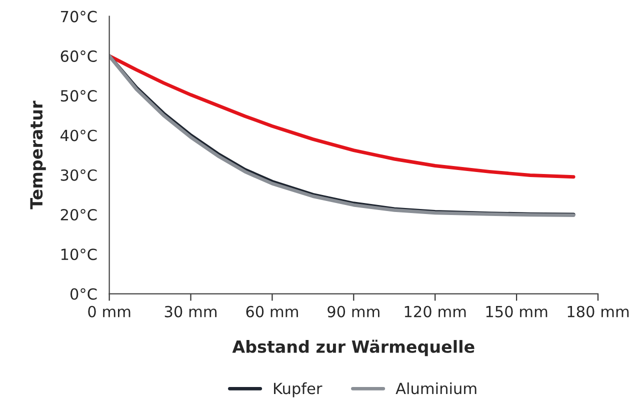 The height and width of the screenshot is (408, 643). Describe the element at coordinates (272, 312) in the screenshot. I see `x-tick-label: 60 mm` at that location.